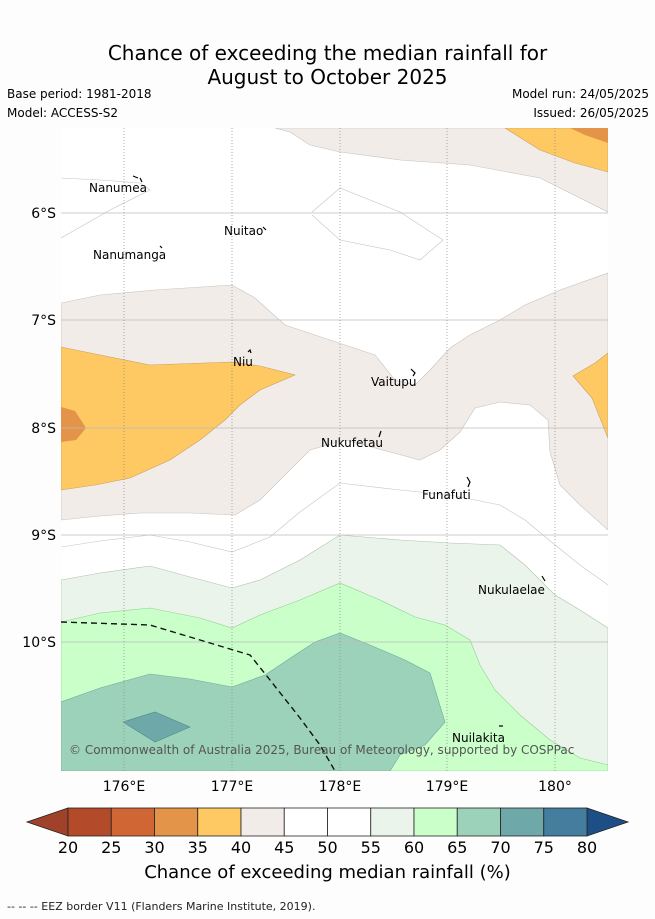 This screenshot has height=919, width=655. Describe the element at coordinates (178, 418) in the screenshot. I see `contour-35-40-west` at that location.